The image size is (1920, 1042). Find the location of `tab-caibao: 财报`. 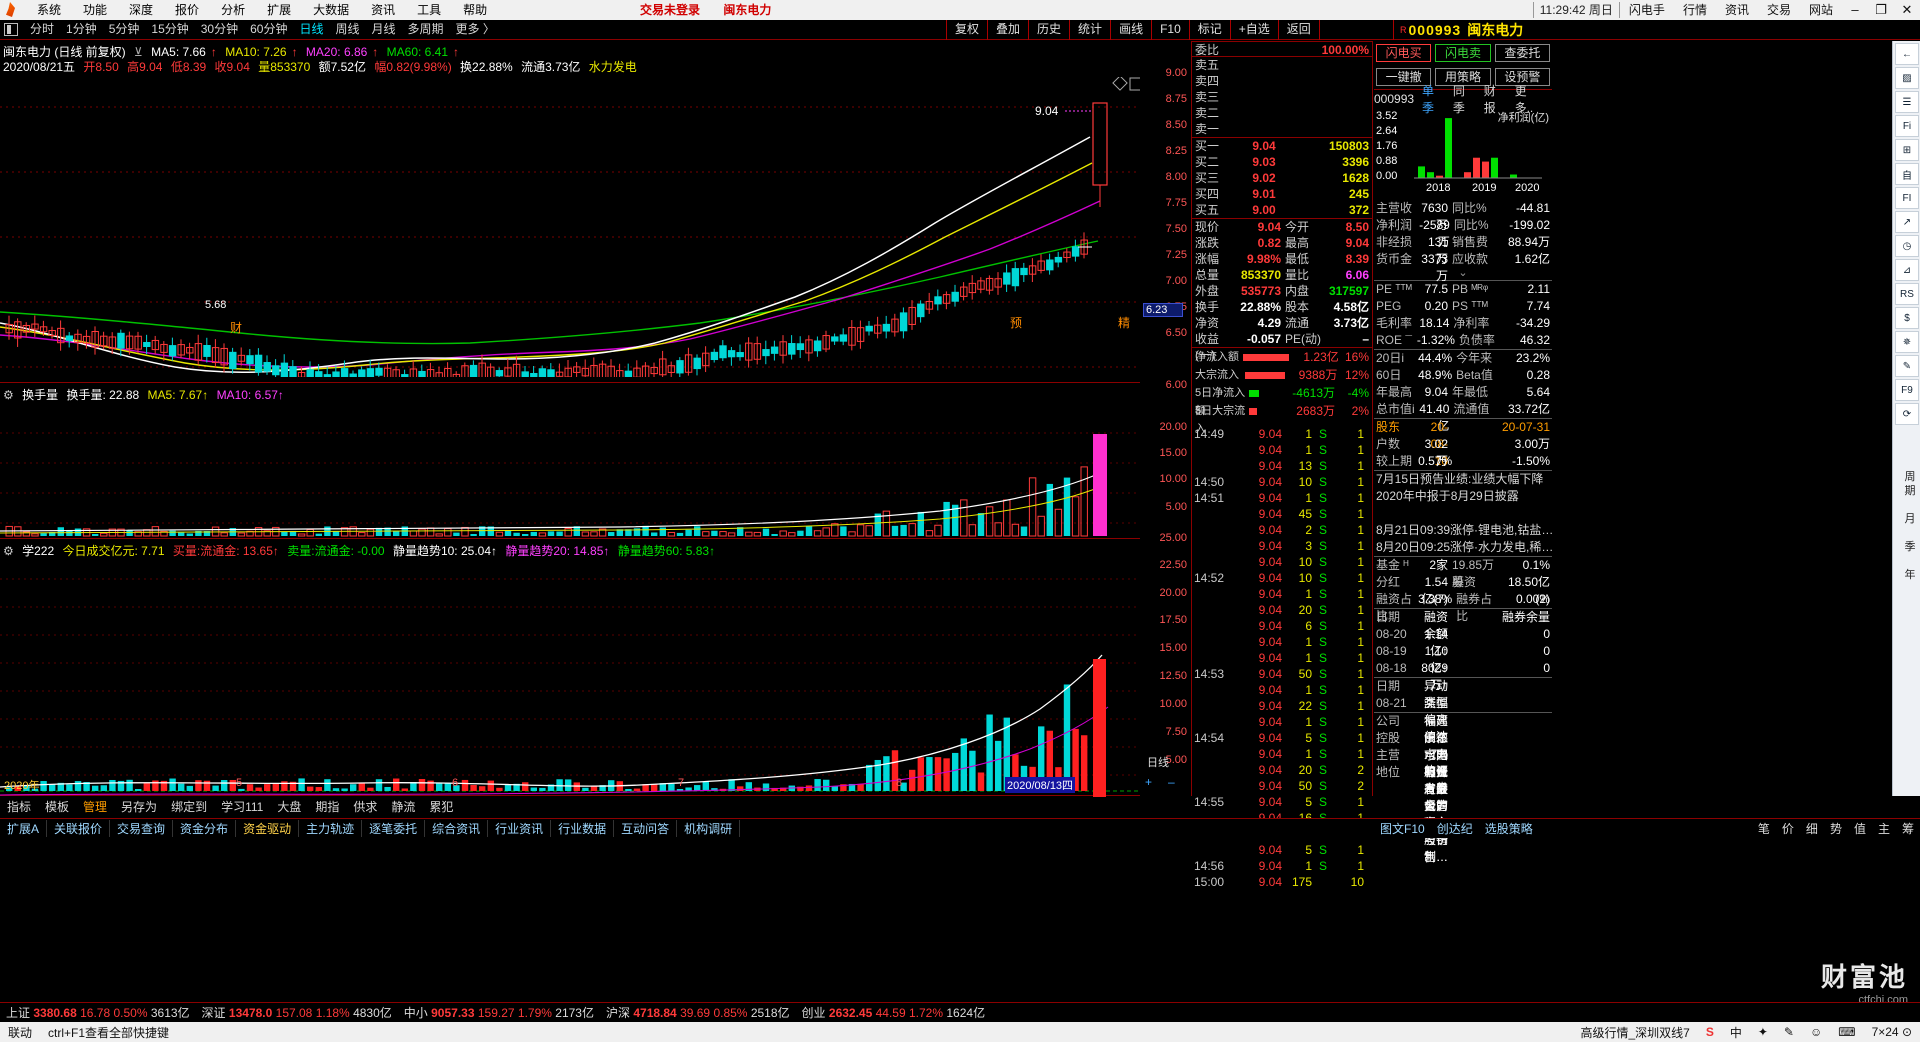

tab-caibao: 财报 is located at coordinates (1489, 99).